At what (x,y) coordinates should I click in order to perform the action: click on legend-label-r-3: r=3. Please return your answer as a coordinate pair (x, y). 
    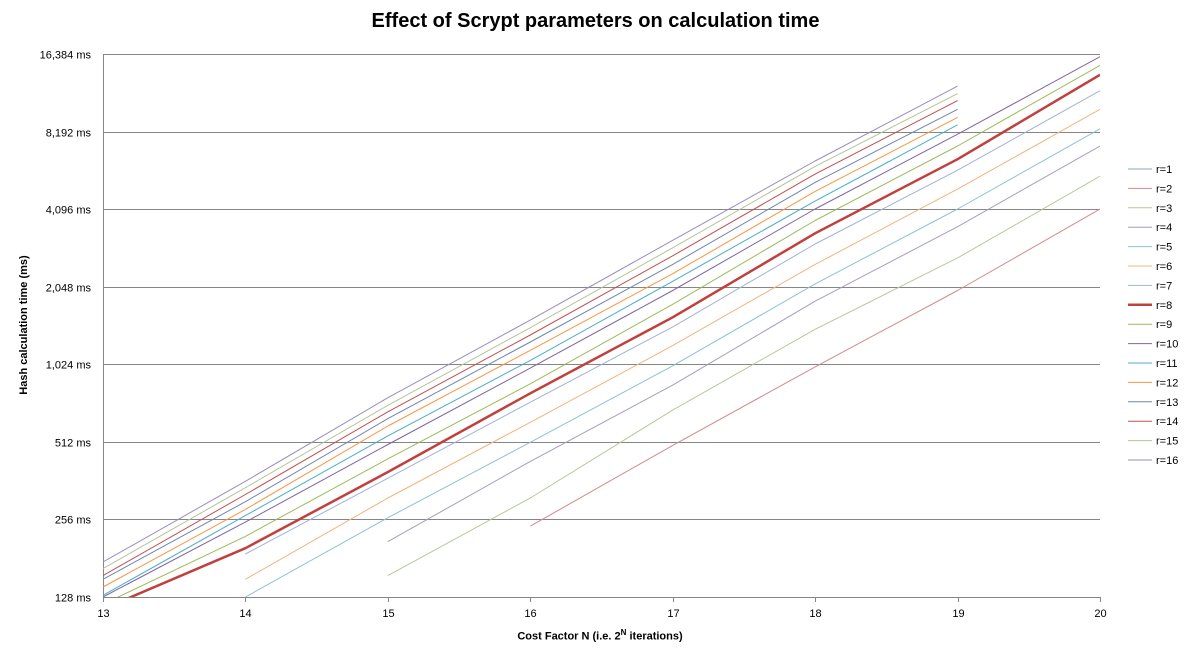
    Looking at the image, I should click on (1164, 209).